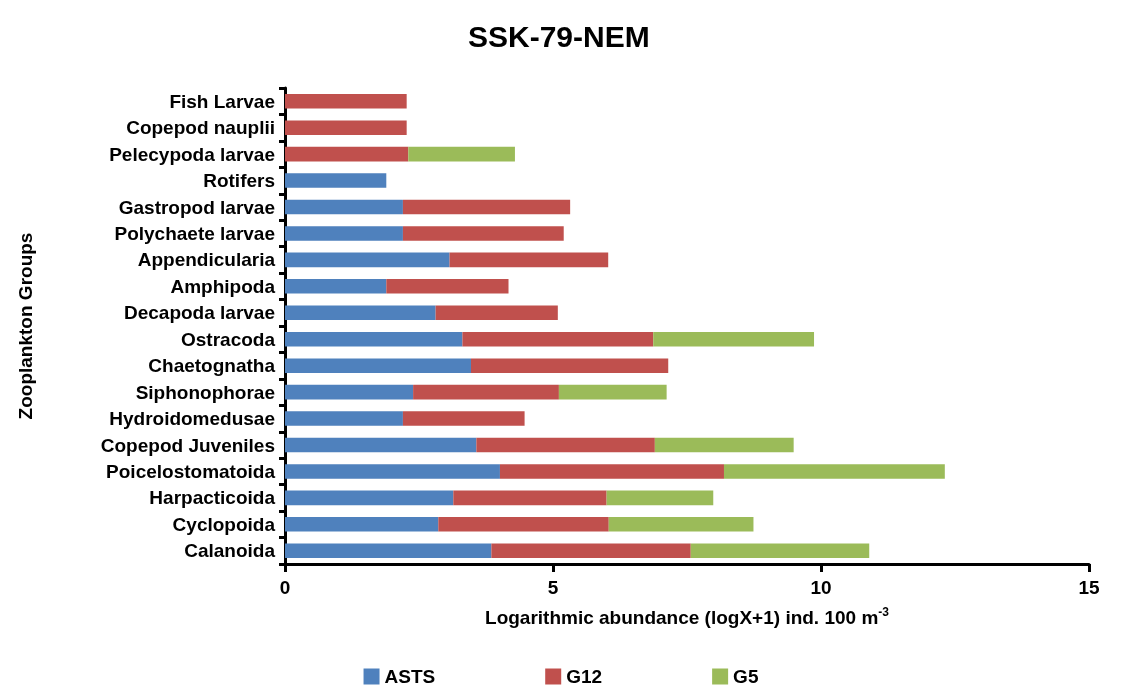 Image resolution: width=1122 pixels, height=699 pixels. What do you see at coordinates (746, 676) in the screenshot?
I see `legend-label: G5` at bounding box center [746, 676].